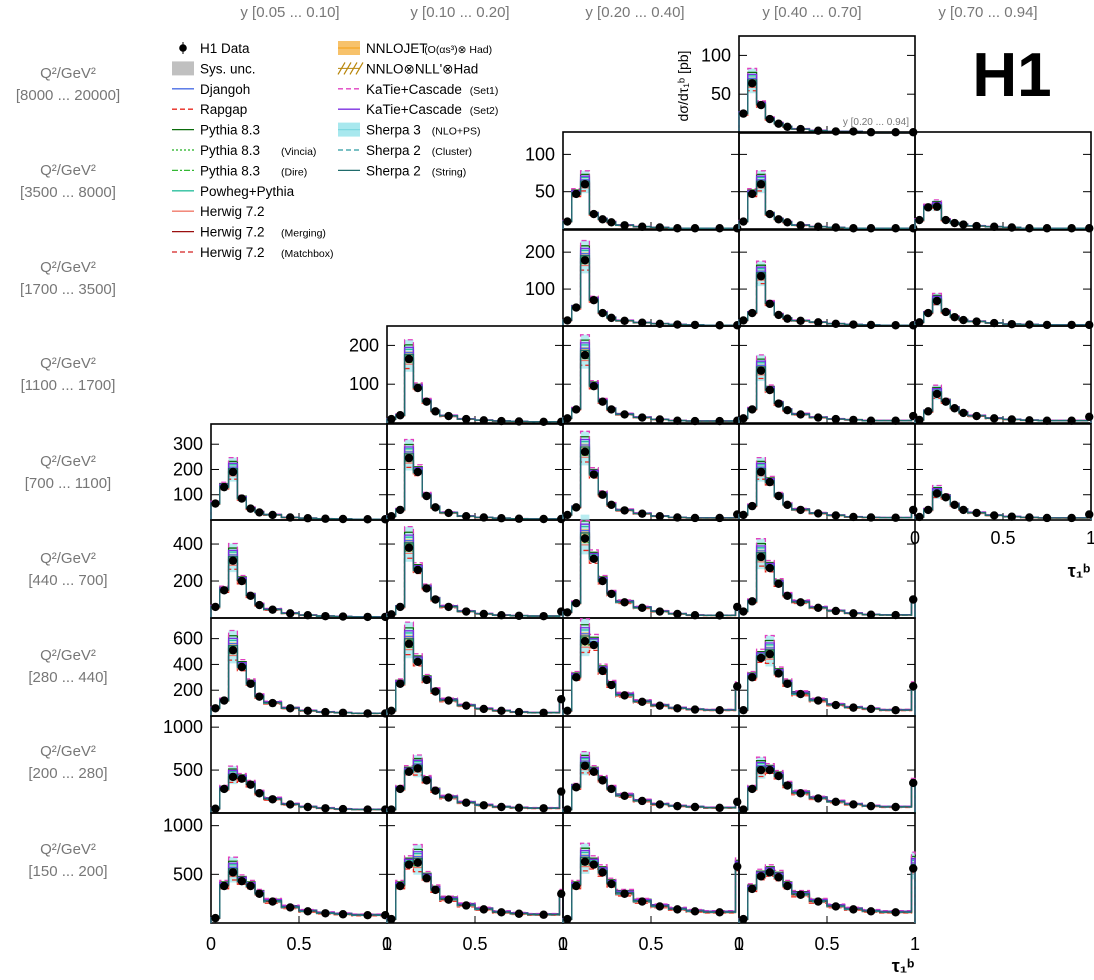 This screenshot has width=1094, height=980. What do you see at coordinates (1003, 374) in the screenshot?
I see `panel-frame` at bounding box center [1003, 374].